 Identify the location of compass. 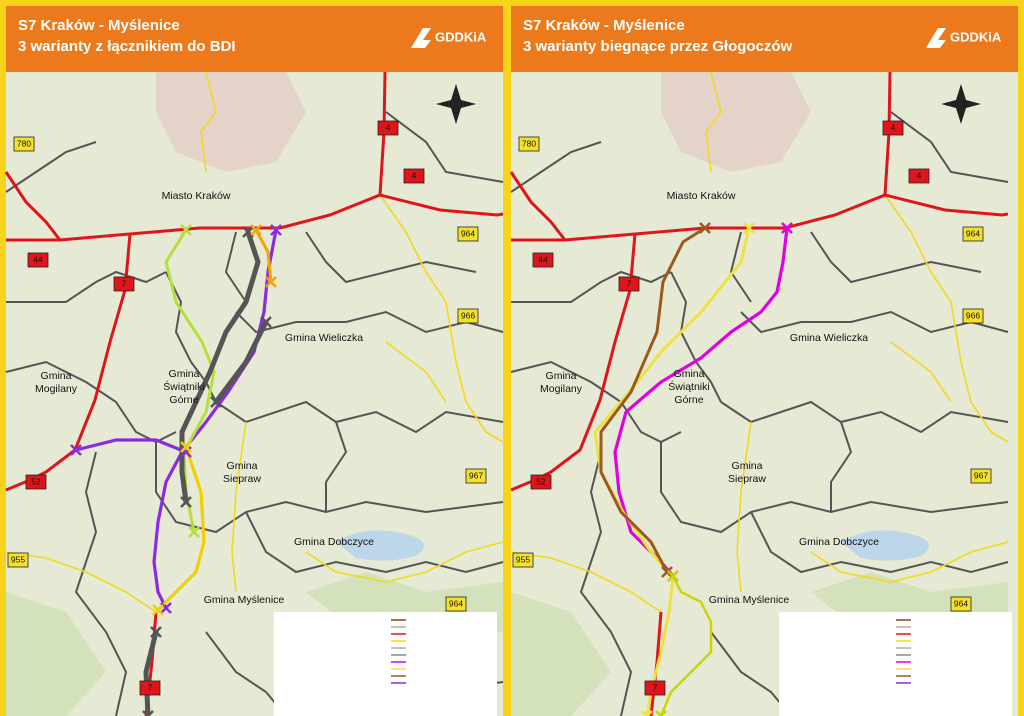
(961, 104).